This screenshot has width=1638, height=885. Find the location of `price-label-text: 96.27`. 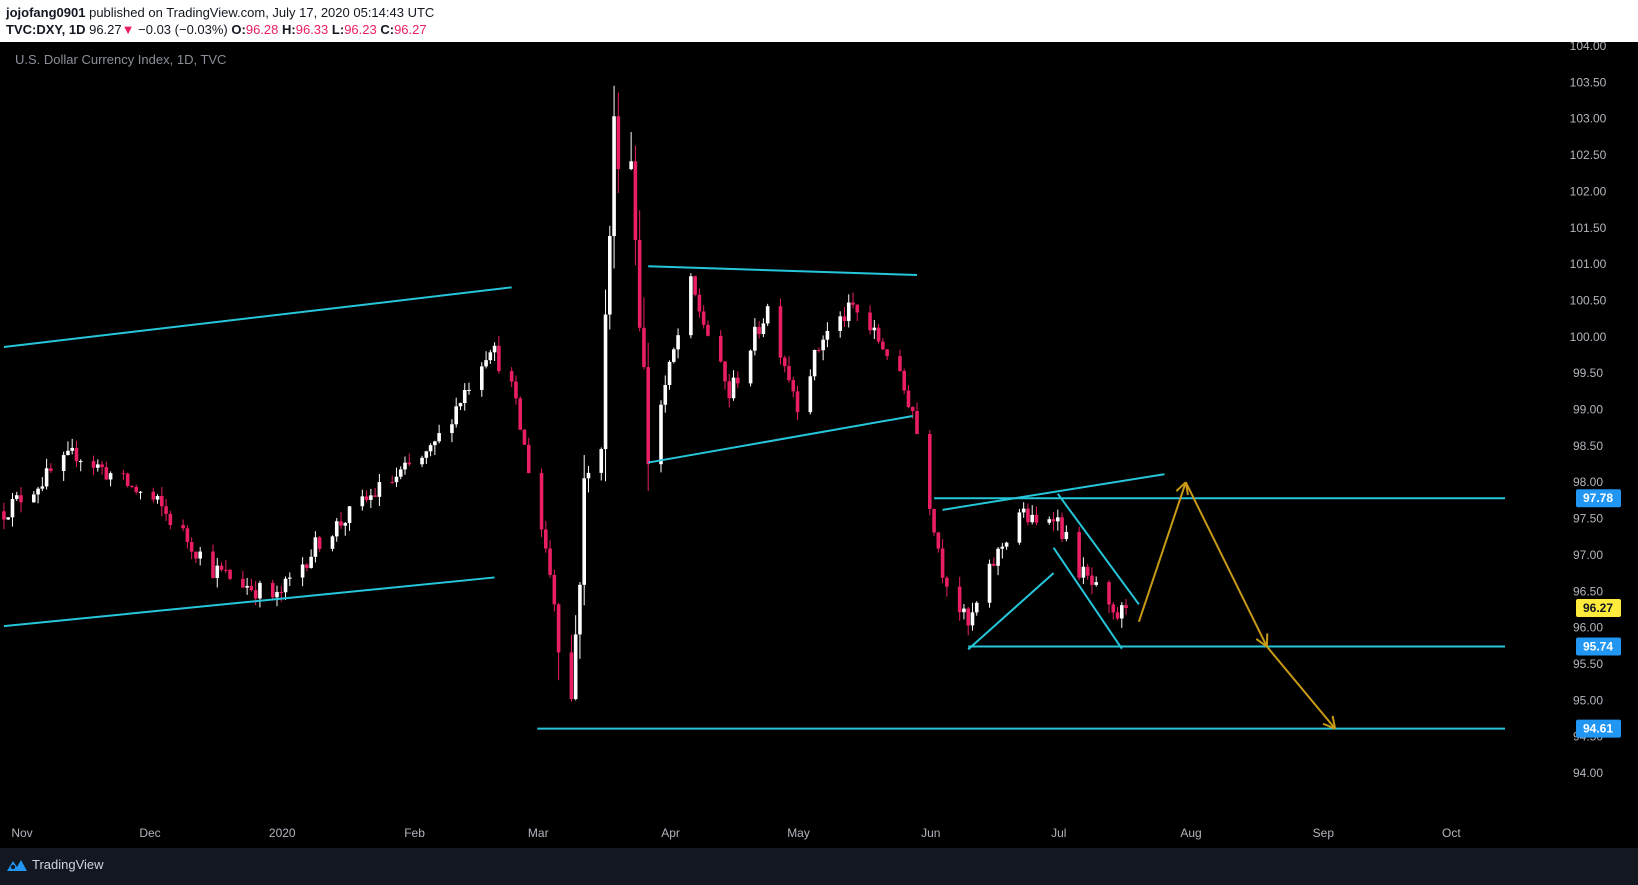

price-label-text: 96.27 is located at coordinates (1598, 608).